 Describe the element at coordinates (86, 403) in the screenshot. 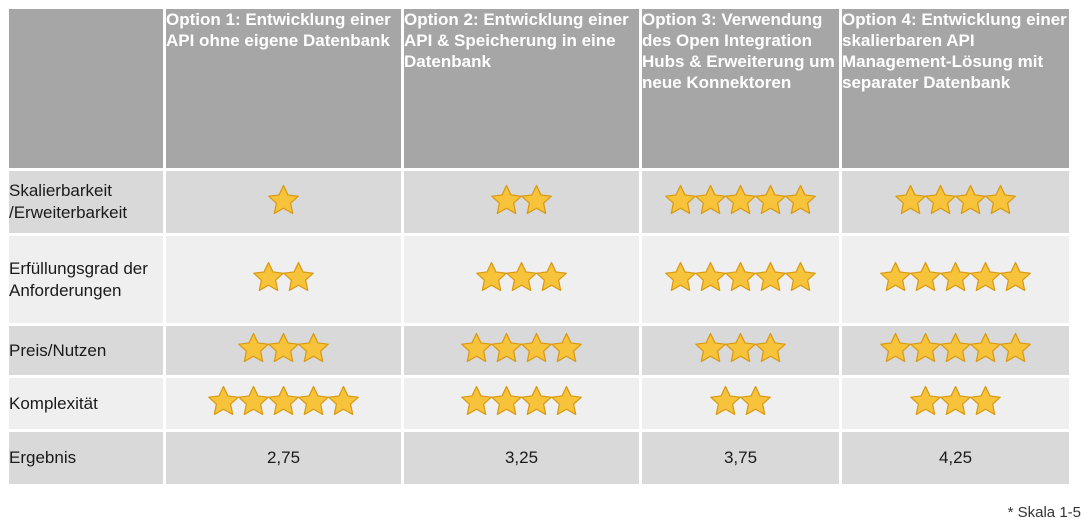

I see `row-label: Komplexität` at that location.